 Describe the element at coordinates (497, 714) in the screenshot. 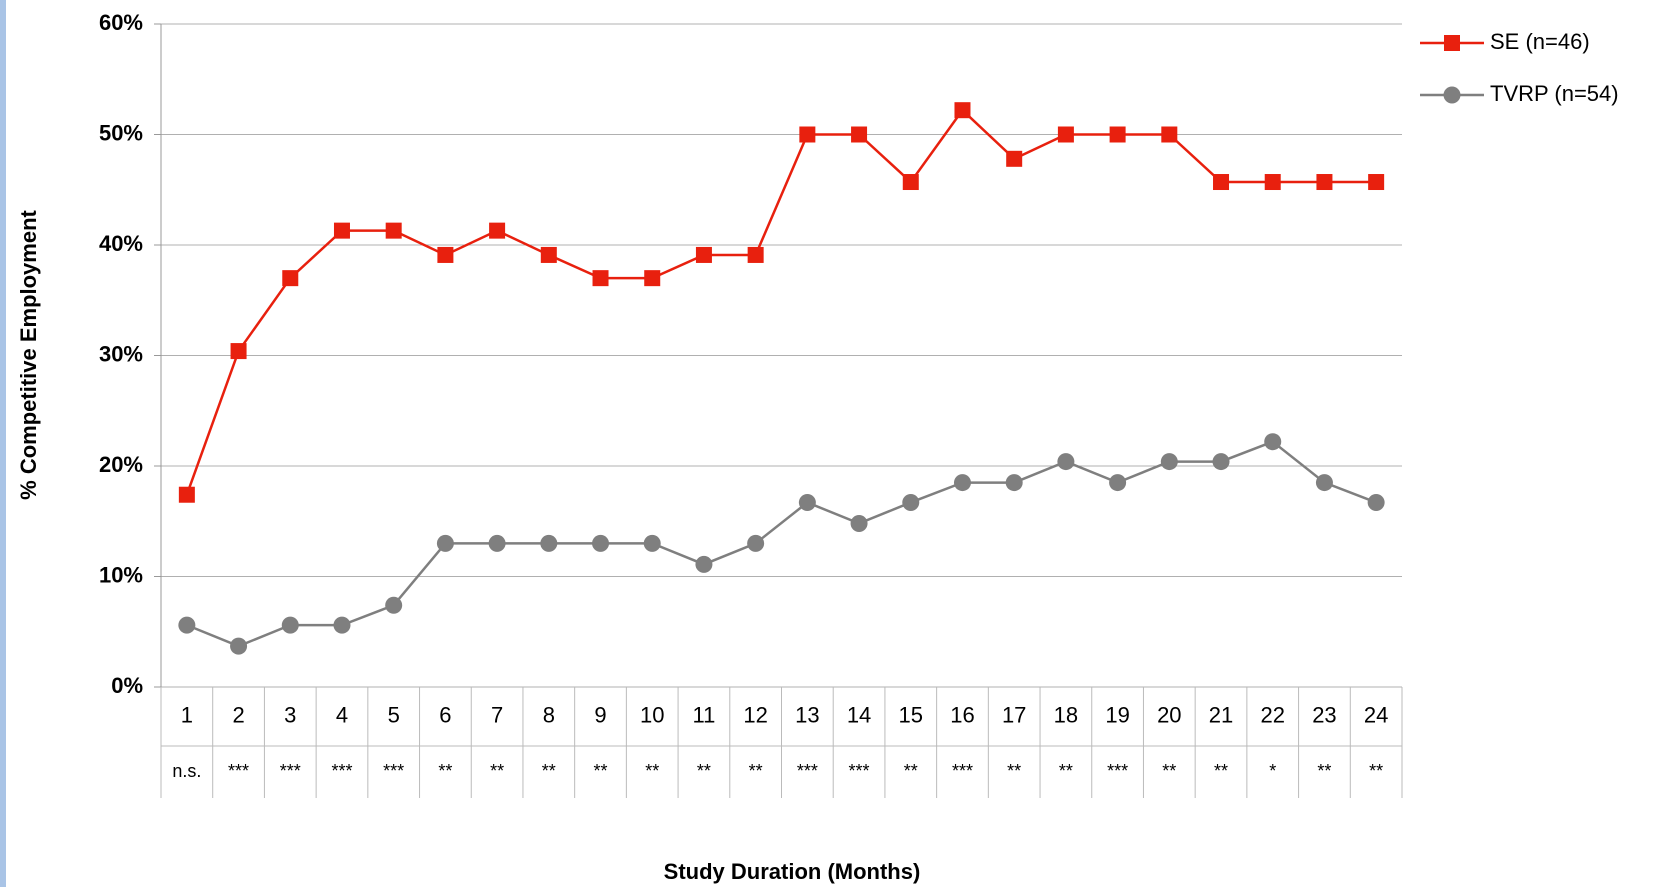

I see `x-tick-label: 7` at that location.